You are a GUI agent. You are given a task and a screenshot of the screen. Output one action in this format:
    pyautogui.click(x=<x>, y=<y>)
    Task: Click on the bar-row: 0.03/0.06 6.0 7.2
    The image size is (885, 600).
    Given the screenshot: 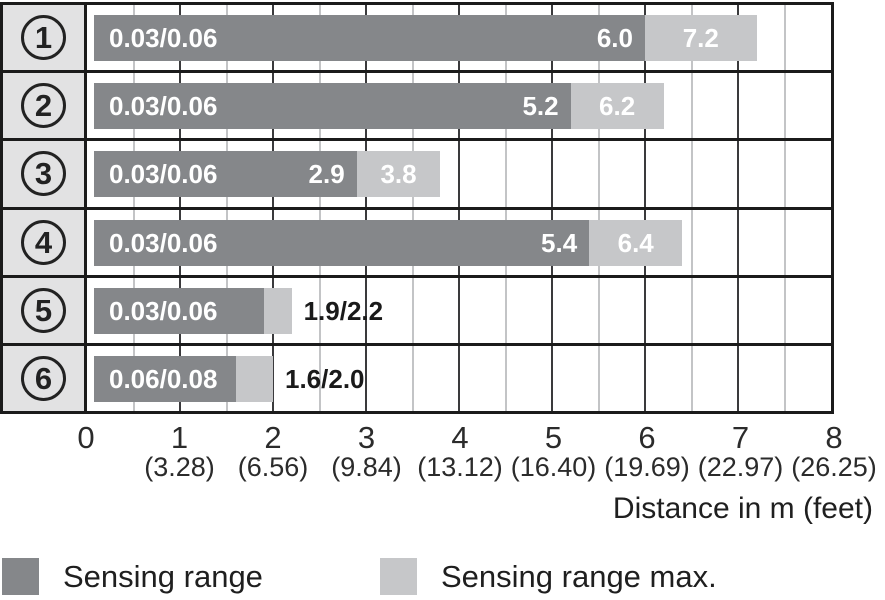 What is the action you would take?
    pyautogui.click(x=459, y=39)
    